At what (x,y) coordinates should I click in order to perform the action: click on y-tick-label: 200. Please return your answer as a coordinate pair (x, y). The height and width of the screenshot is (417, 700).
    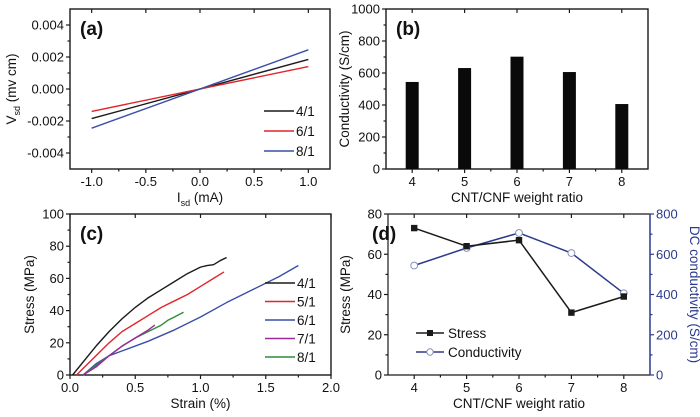
    Looking at the image, I should click on (369, 137).